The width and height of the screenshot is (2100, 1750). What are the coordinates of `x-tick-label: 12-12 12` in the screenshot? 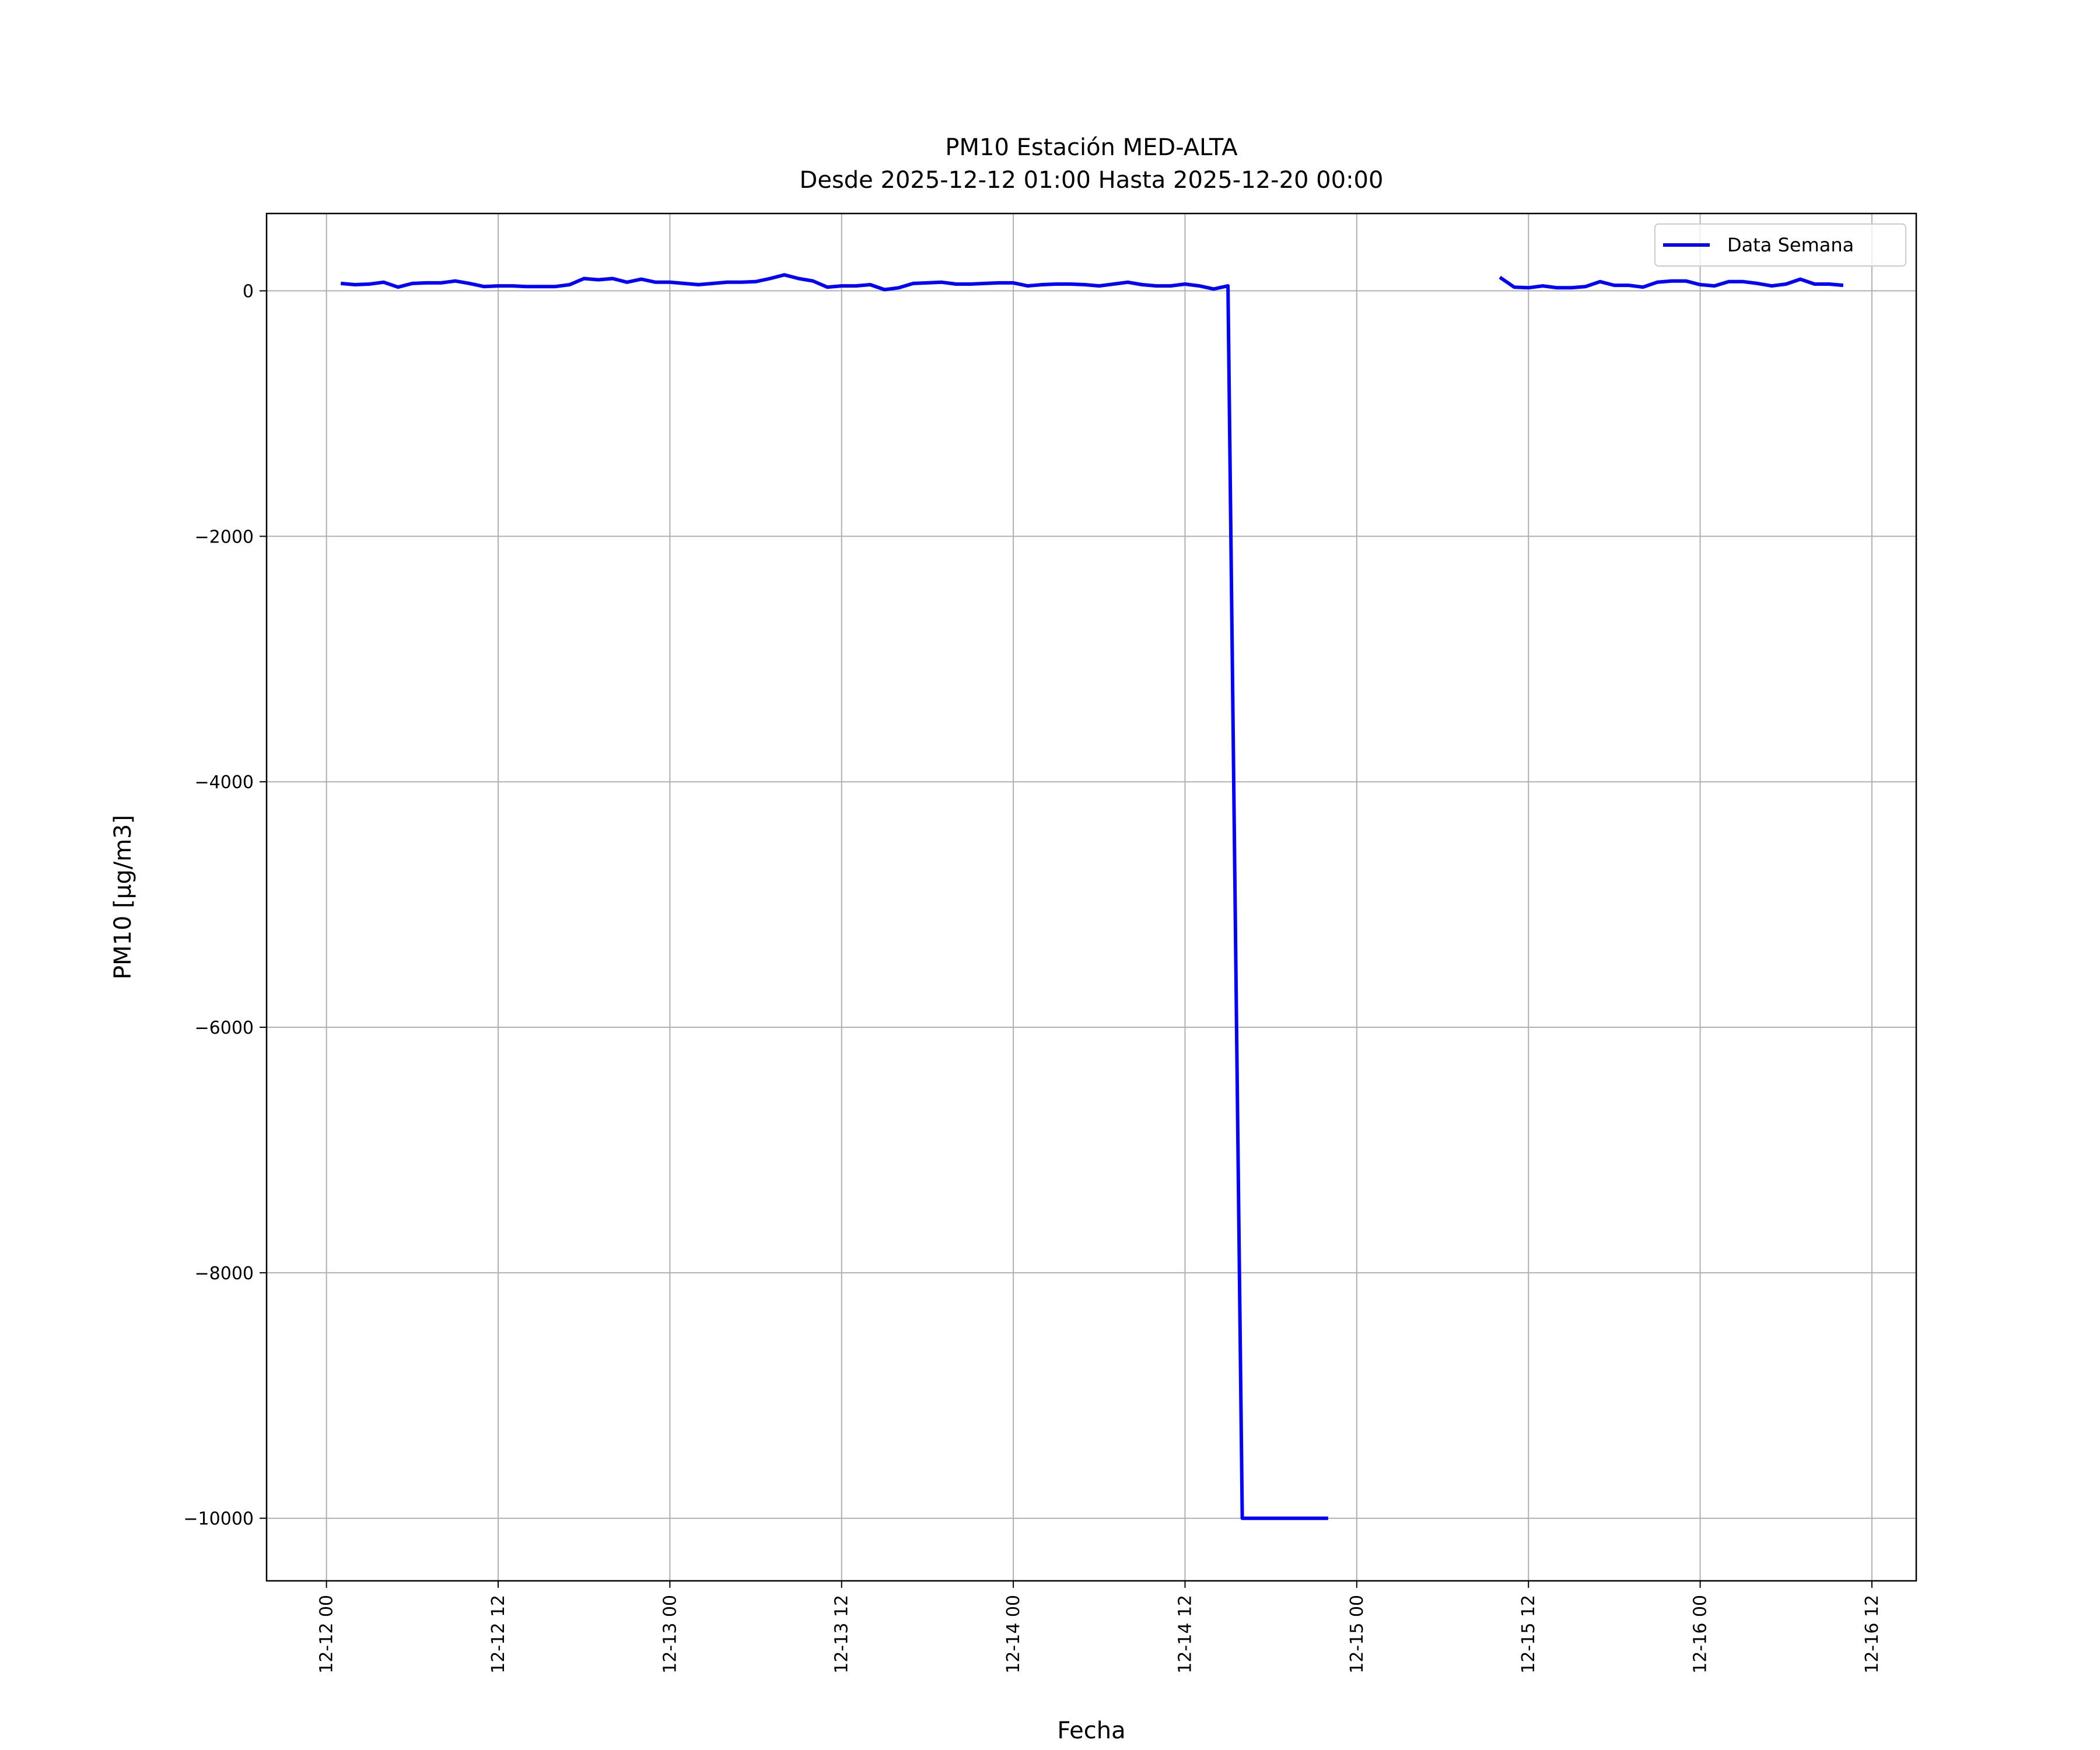 It's located at (498, 1634).